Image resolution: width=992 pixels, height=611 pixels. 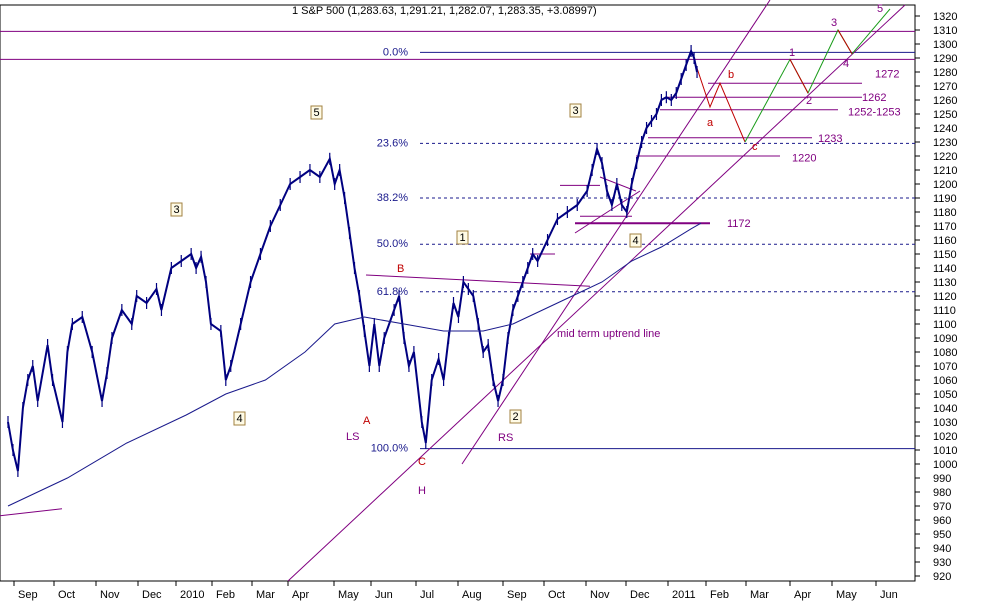 What do you see at coordinates (945, 45) in the screenshot?
I see `y-tick-label: 1300` at bounding box center [945, 45].